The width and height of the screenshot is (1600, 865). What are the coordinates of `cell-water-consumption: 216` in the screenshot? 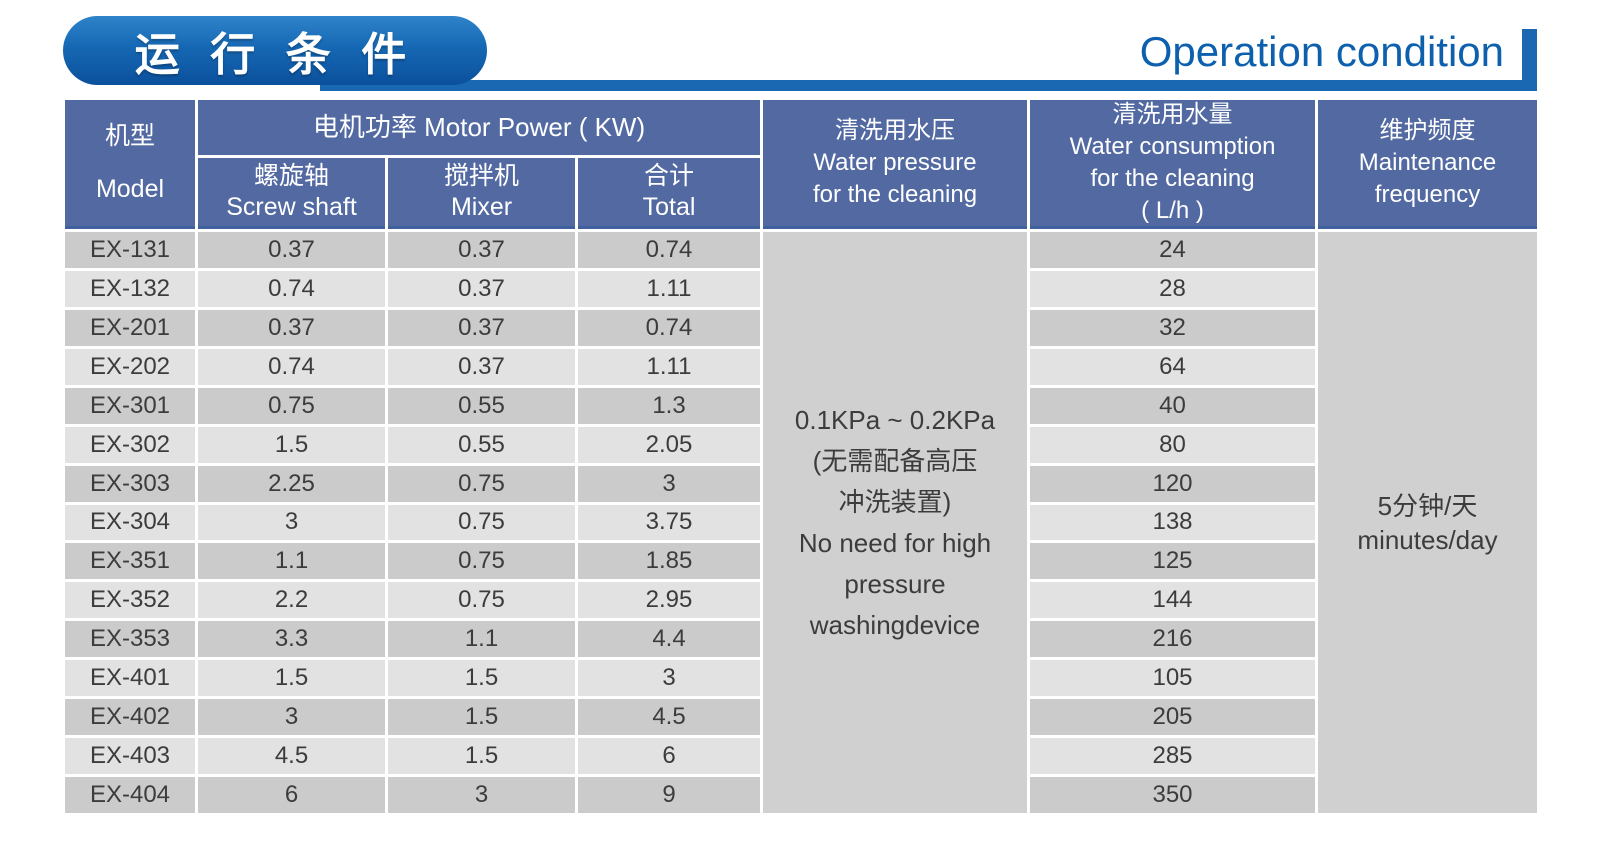 It's located at (1172, 639).